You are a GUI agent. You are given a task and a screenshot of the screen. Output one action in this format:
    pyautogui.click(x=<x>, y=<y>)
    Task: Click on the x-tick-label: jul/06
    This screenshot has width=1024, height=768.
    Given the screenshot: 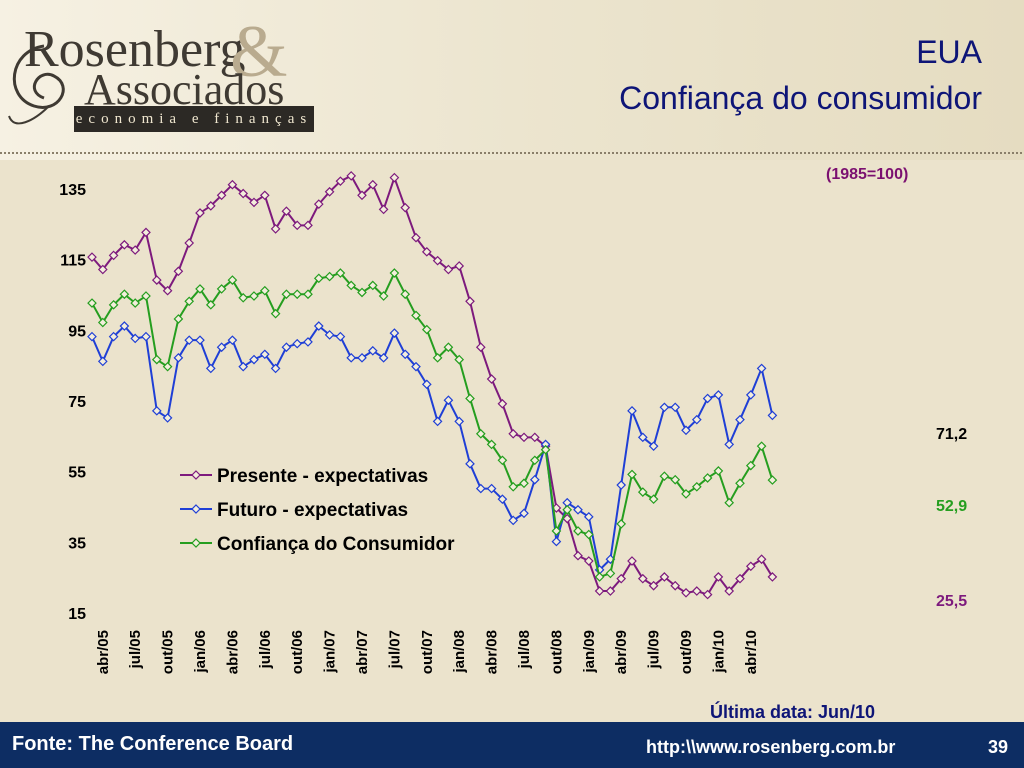 What is the action you would take?
    pyautogui.click(x=265, y=649)
    